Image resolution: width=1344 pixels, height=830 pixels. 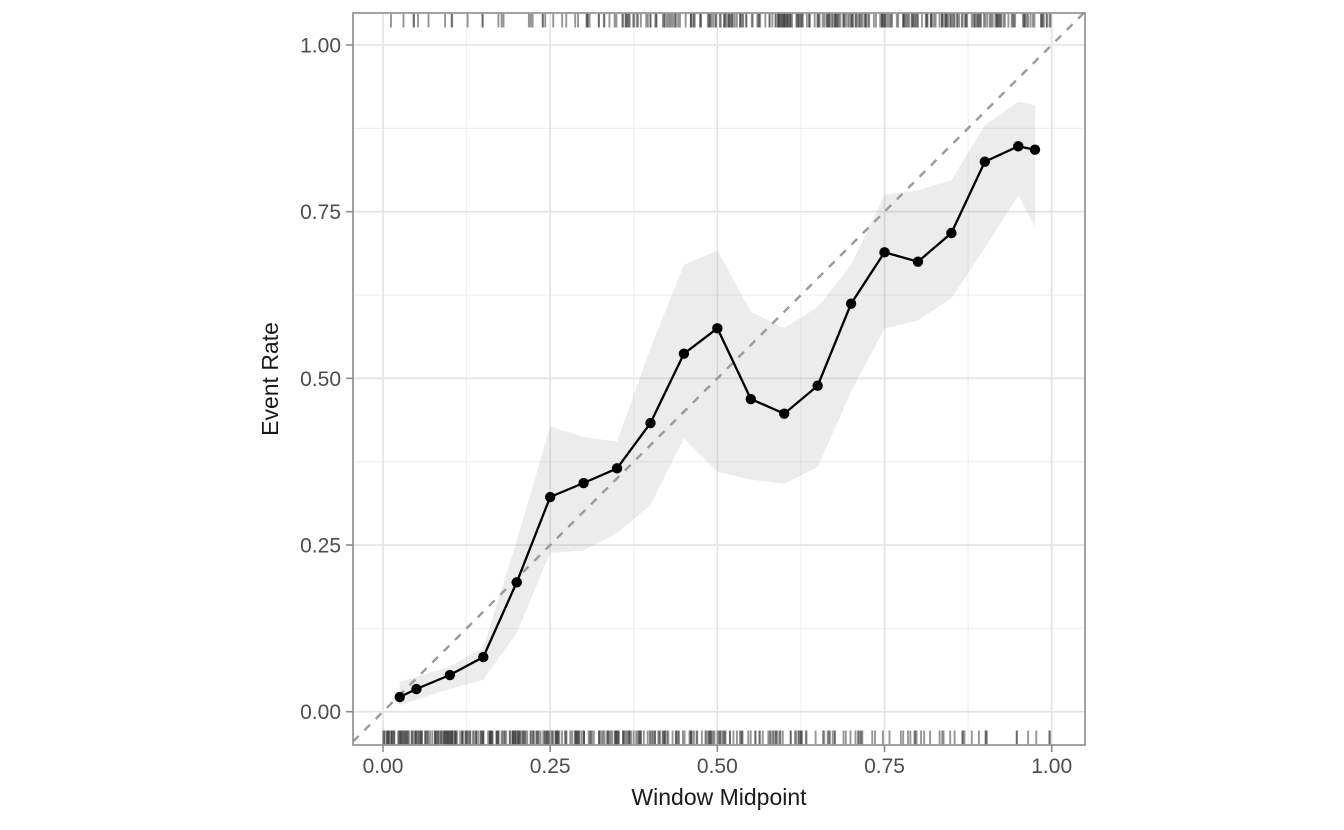 I want to click on y-tick-labels: 0.00 0.25 0.50 0.75 1.00, so click(x=320, y=380).